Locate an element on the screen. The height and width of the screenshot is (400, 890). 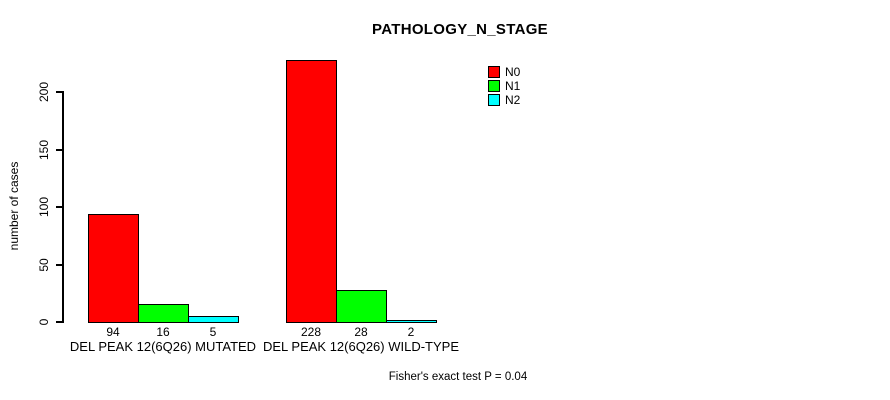
bar-value-label: 228 is located at coordinates (311, 332).